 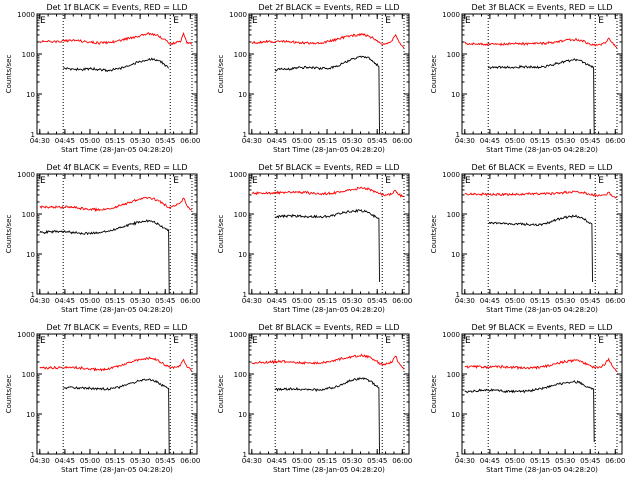 I want to click on panel-title: Det 1f BLACK = Events, RED = LLD, so click(x=116, y=7).